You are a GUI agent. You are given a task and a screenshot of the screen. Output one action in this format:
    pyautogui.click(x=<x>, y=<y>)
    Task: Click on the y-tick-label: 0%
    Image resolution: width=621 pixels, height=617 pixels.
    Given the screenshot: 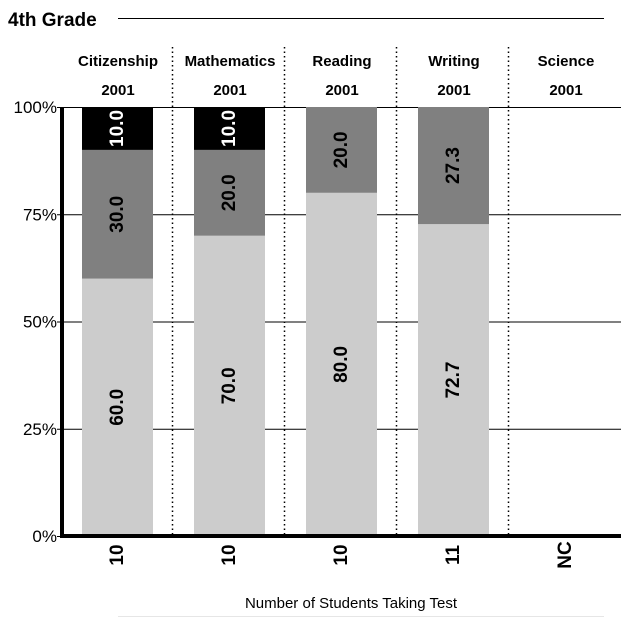 What is the action you would take?
    pyautogui.click(x=44, y=536)
    